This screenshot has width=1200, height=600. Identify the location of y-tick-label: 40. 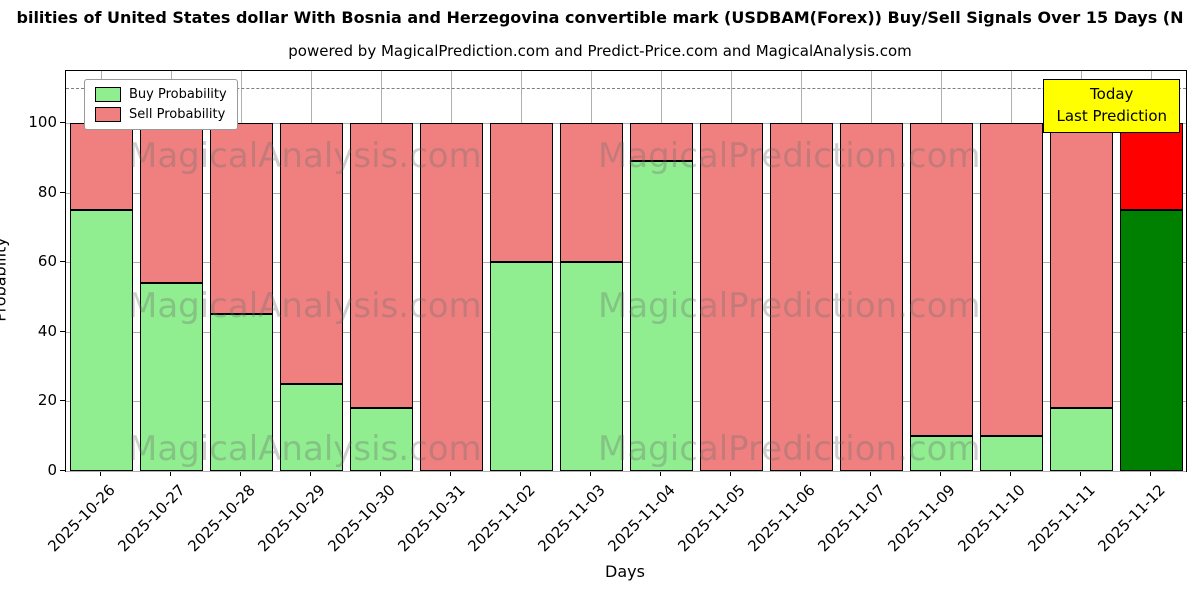
(47, 330).